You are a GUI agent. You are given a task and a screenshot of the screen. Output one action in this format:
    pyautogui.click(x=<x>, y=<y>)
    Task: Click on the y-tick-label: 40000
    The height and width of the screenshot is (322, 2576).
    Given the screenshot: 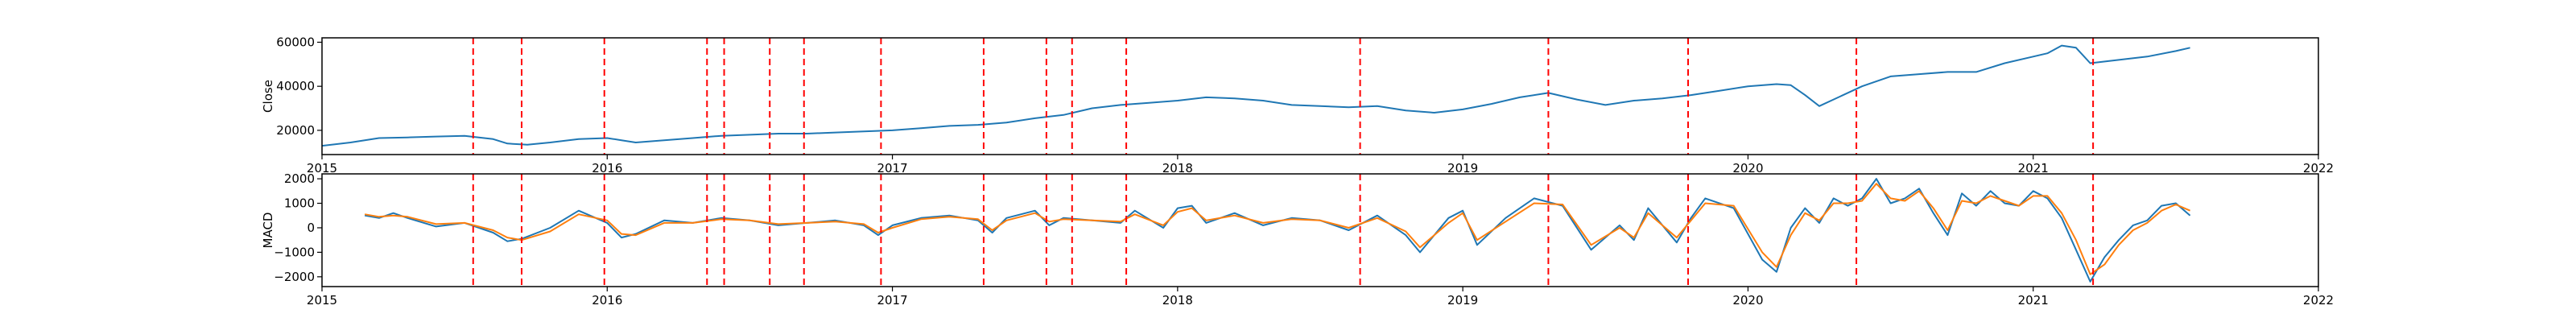 What is the action you would take?
    pyautogui.click(x=295, y=86)
    